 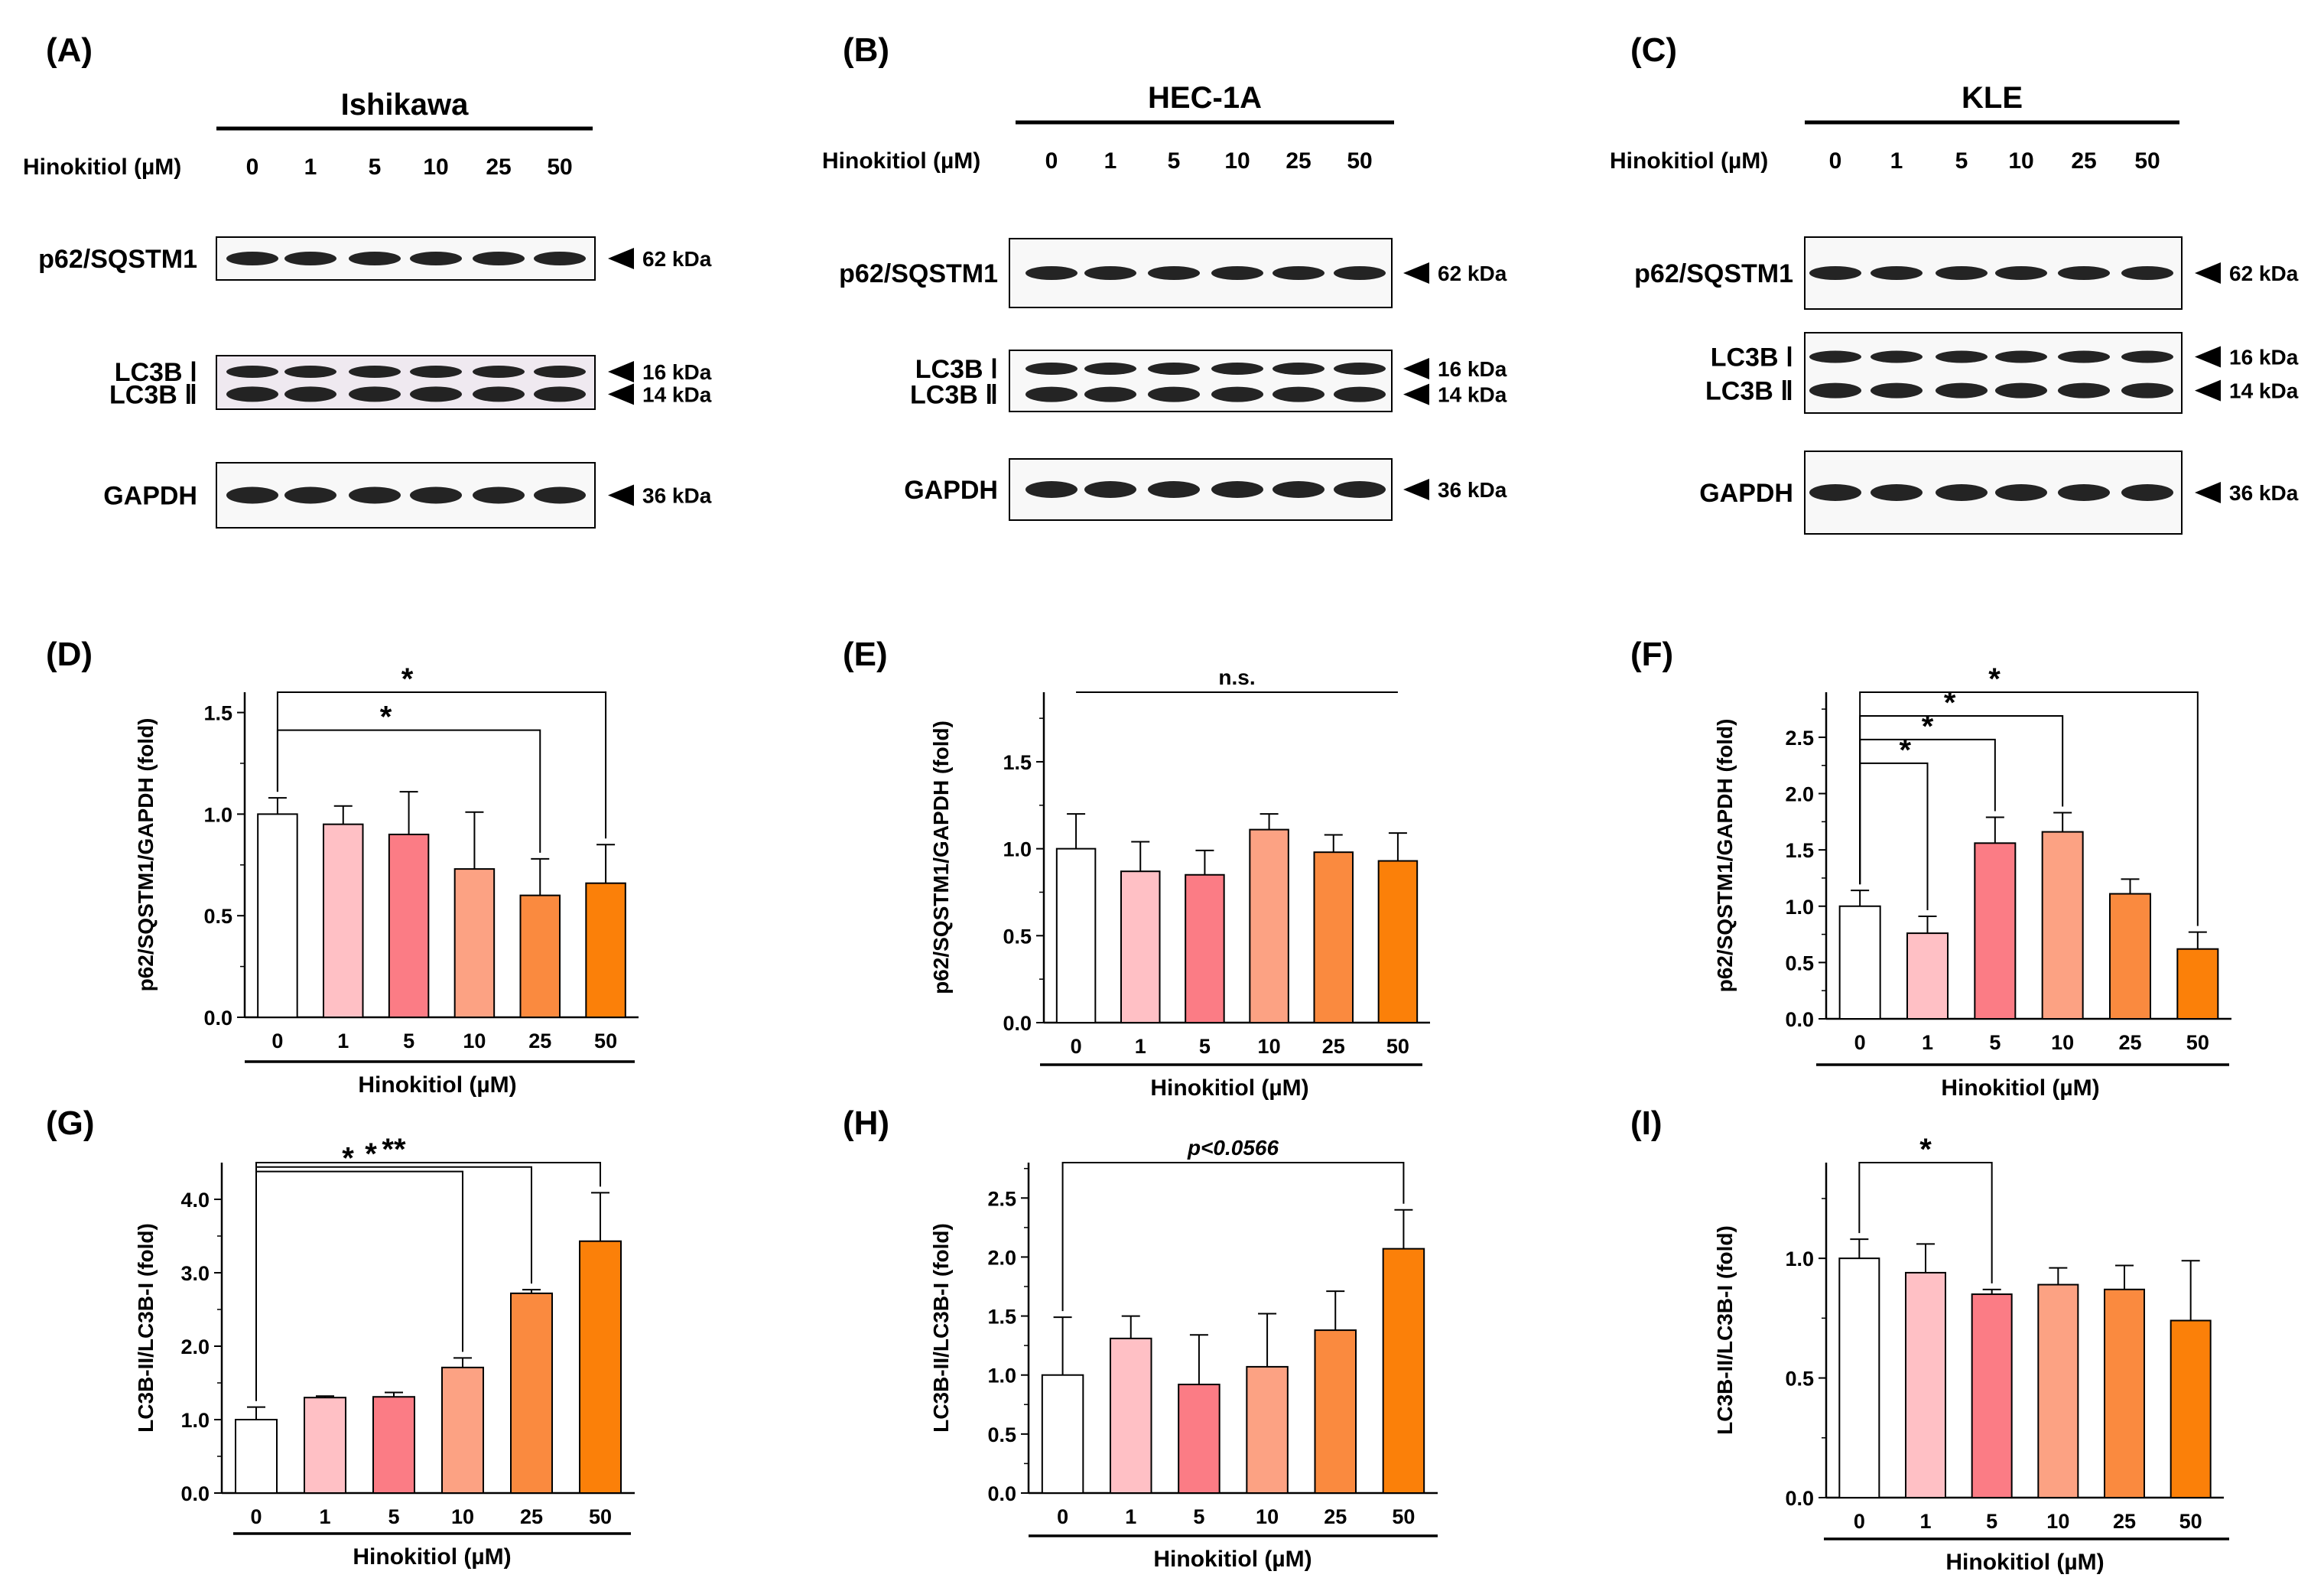 I want to click on cell-line-title: HEC-1A, so click(x=1205, y=98).